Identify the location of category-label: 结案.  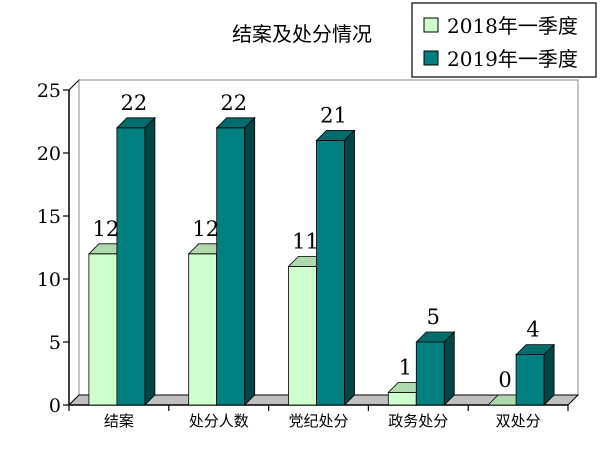
(119, 421).